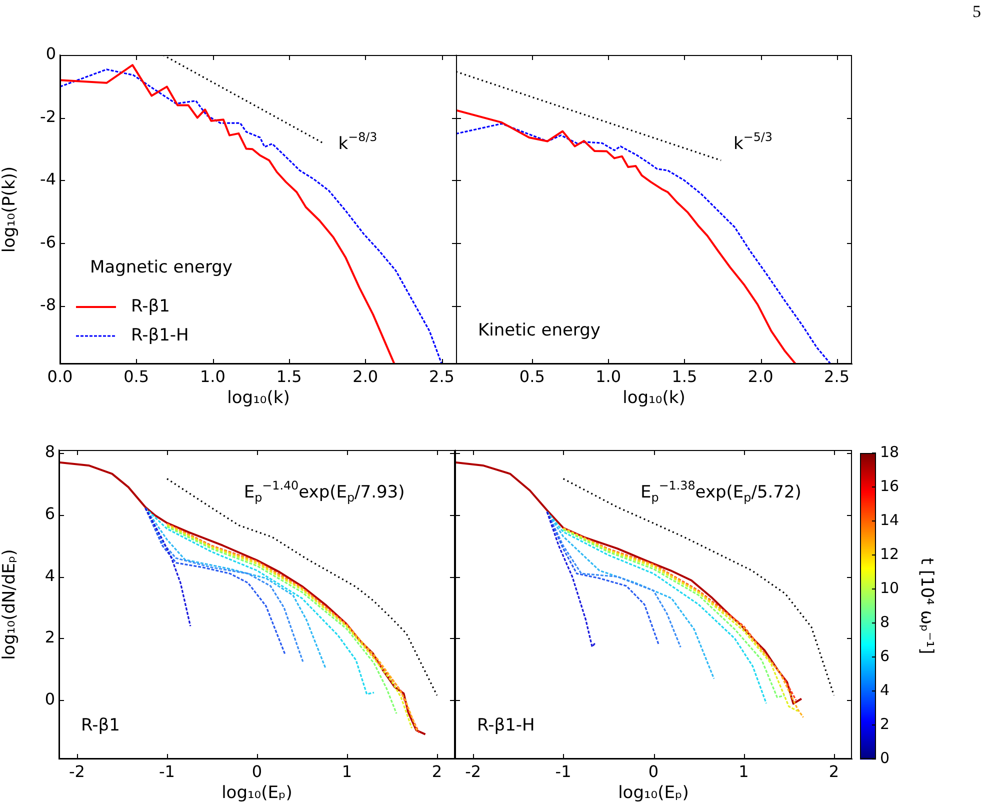 The height and width of the screenshot is (812, 989). What do you see at coordinates (49, 452) in the screenshot?
I see `y-tick-label: 8` at bounding box center [49, 452].